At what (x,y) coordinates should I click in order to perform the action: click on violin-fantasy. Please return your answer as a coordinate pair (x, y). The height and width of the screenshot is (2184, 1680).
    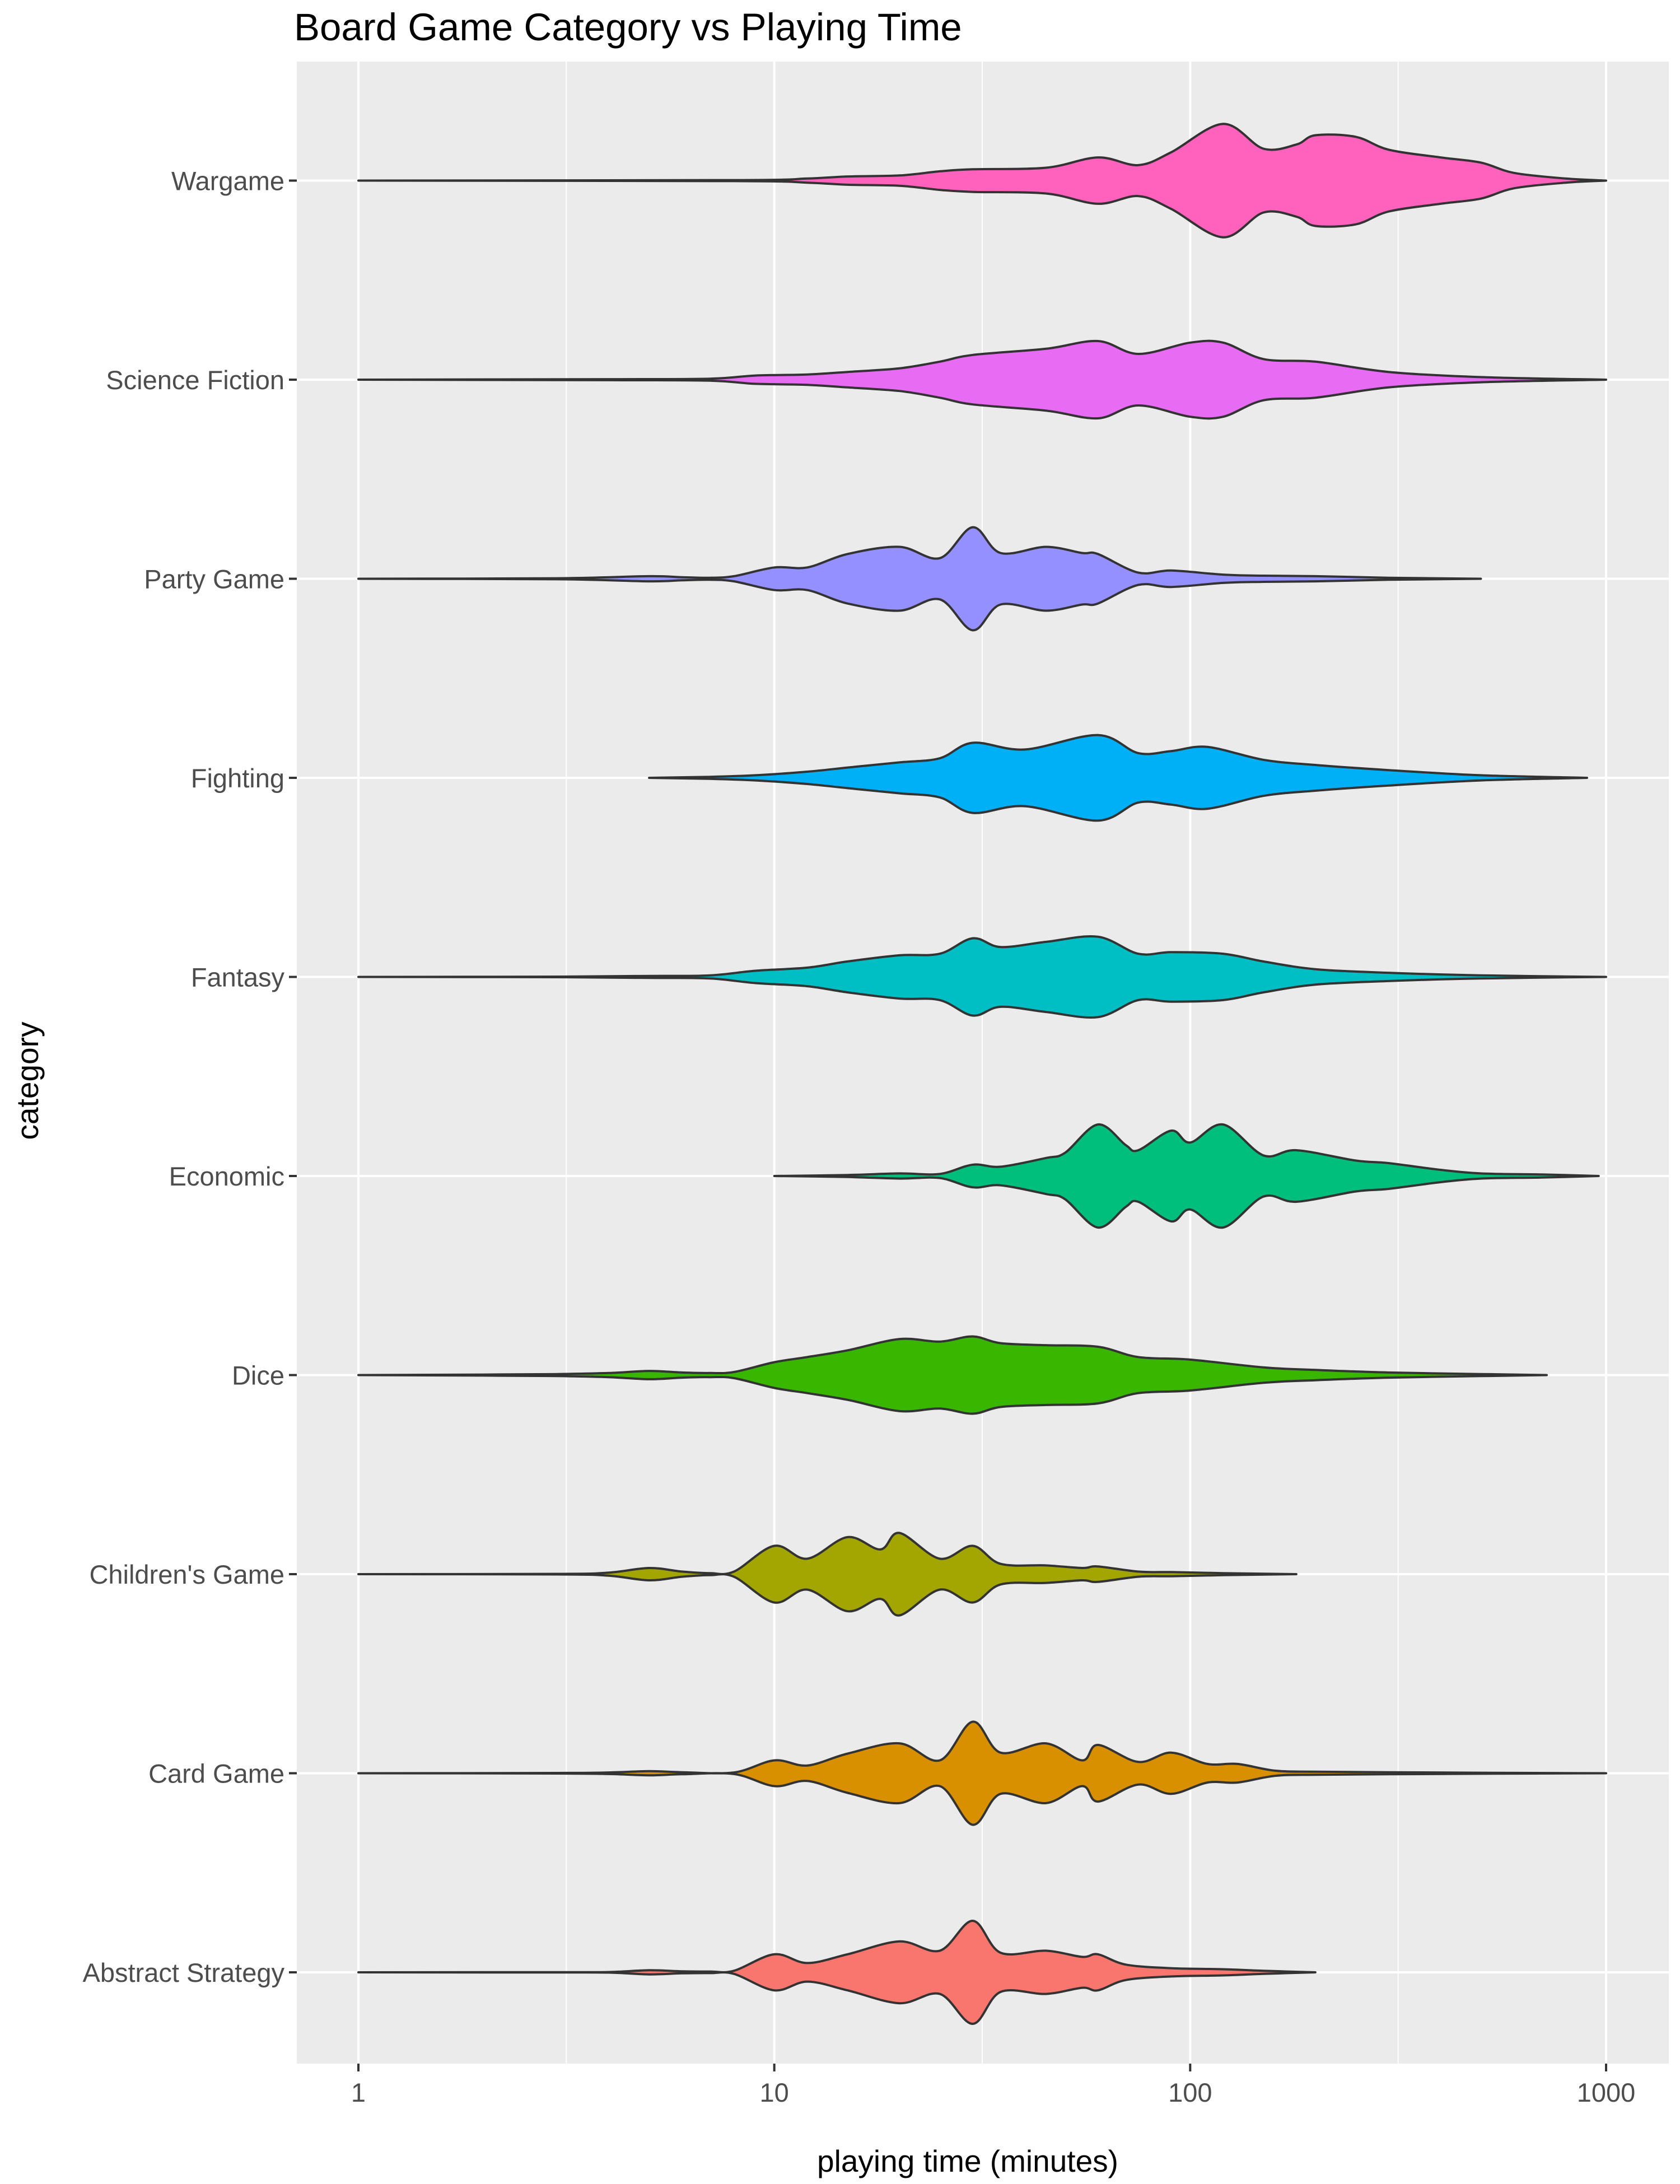
    Looking at the image, I should click on (982, 977).